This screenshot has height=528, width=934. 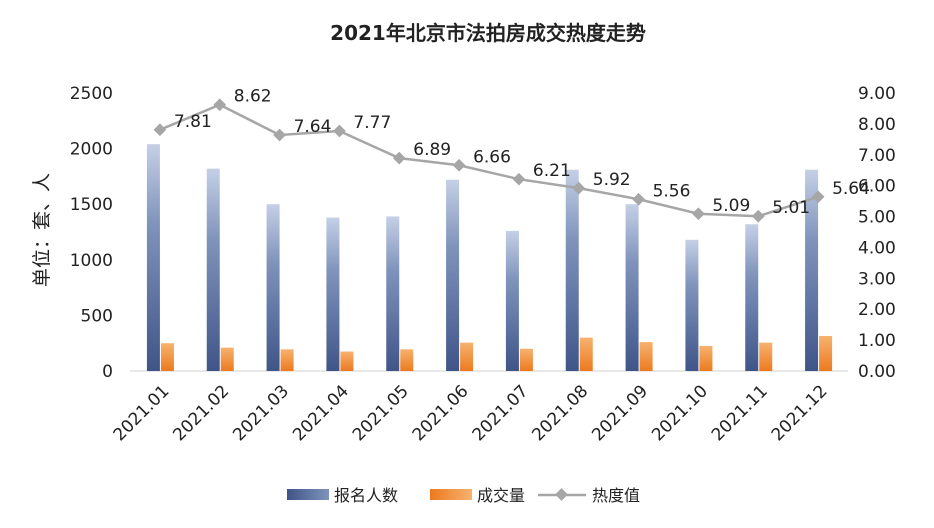 What do you see at coordinates (877, 94) in the screenshot?
I see `right-tick-label: 9.00` at bounding box center [877, 94].